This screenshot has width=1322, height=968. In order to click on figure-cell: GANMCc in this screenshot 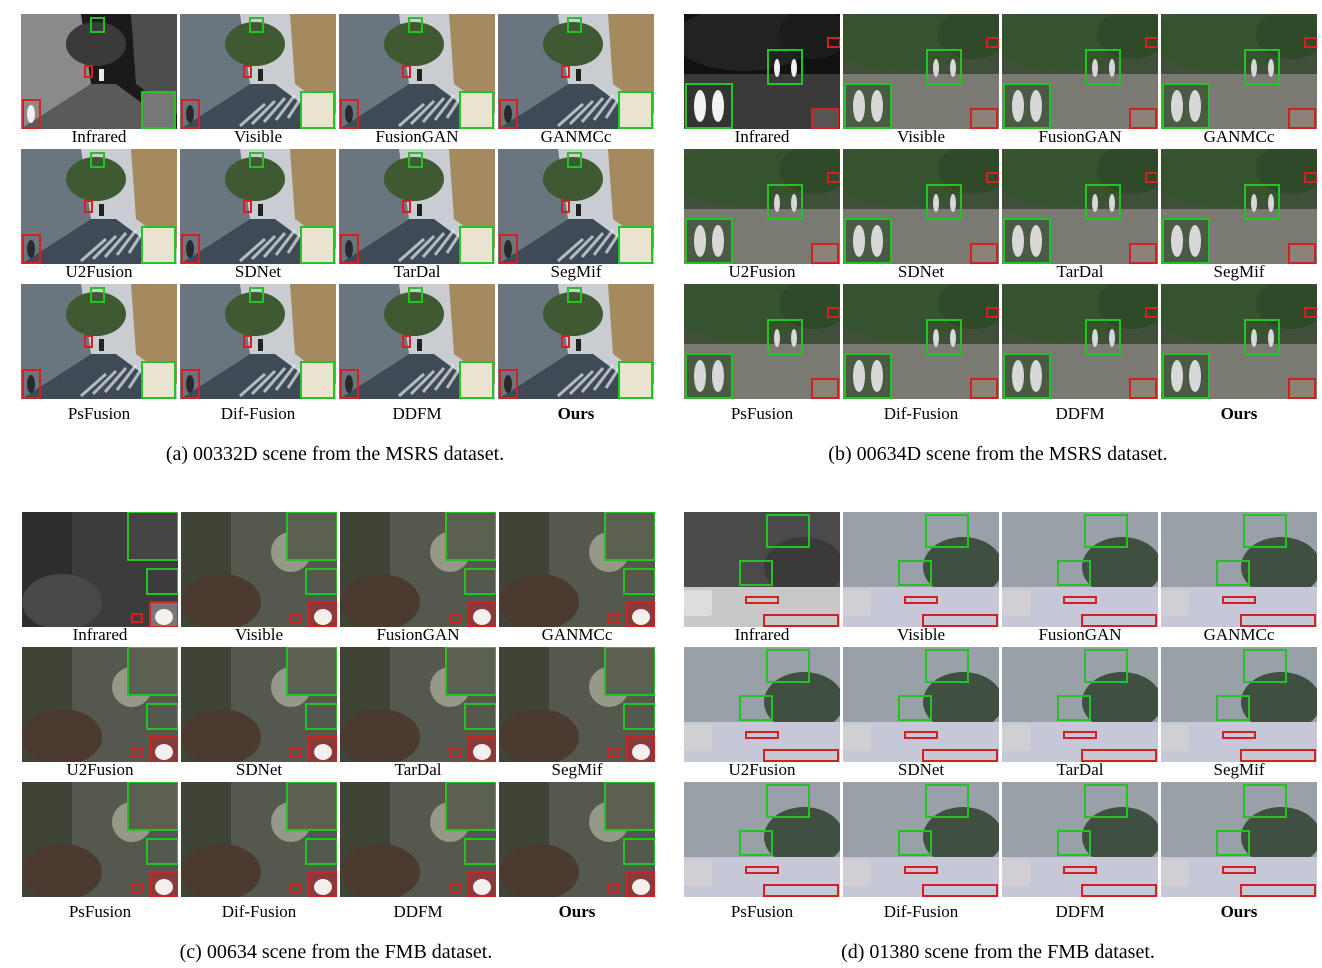, I will do `click(576, 81)`.